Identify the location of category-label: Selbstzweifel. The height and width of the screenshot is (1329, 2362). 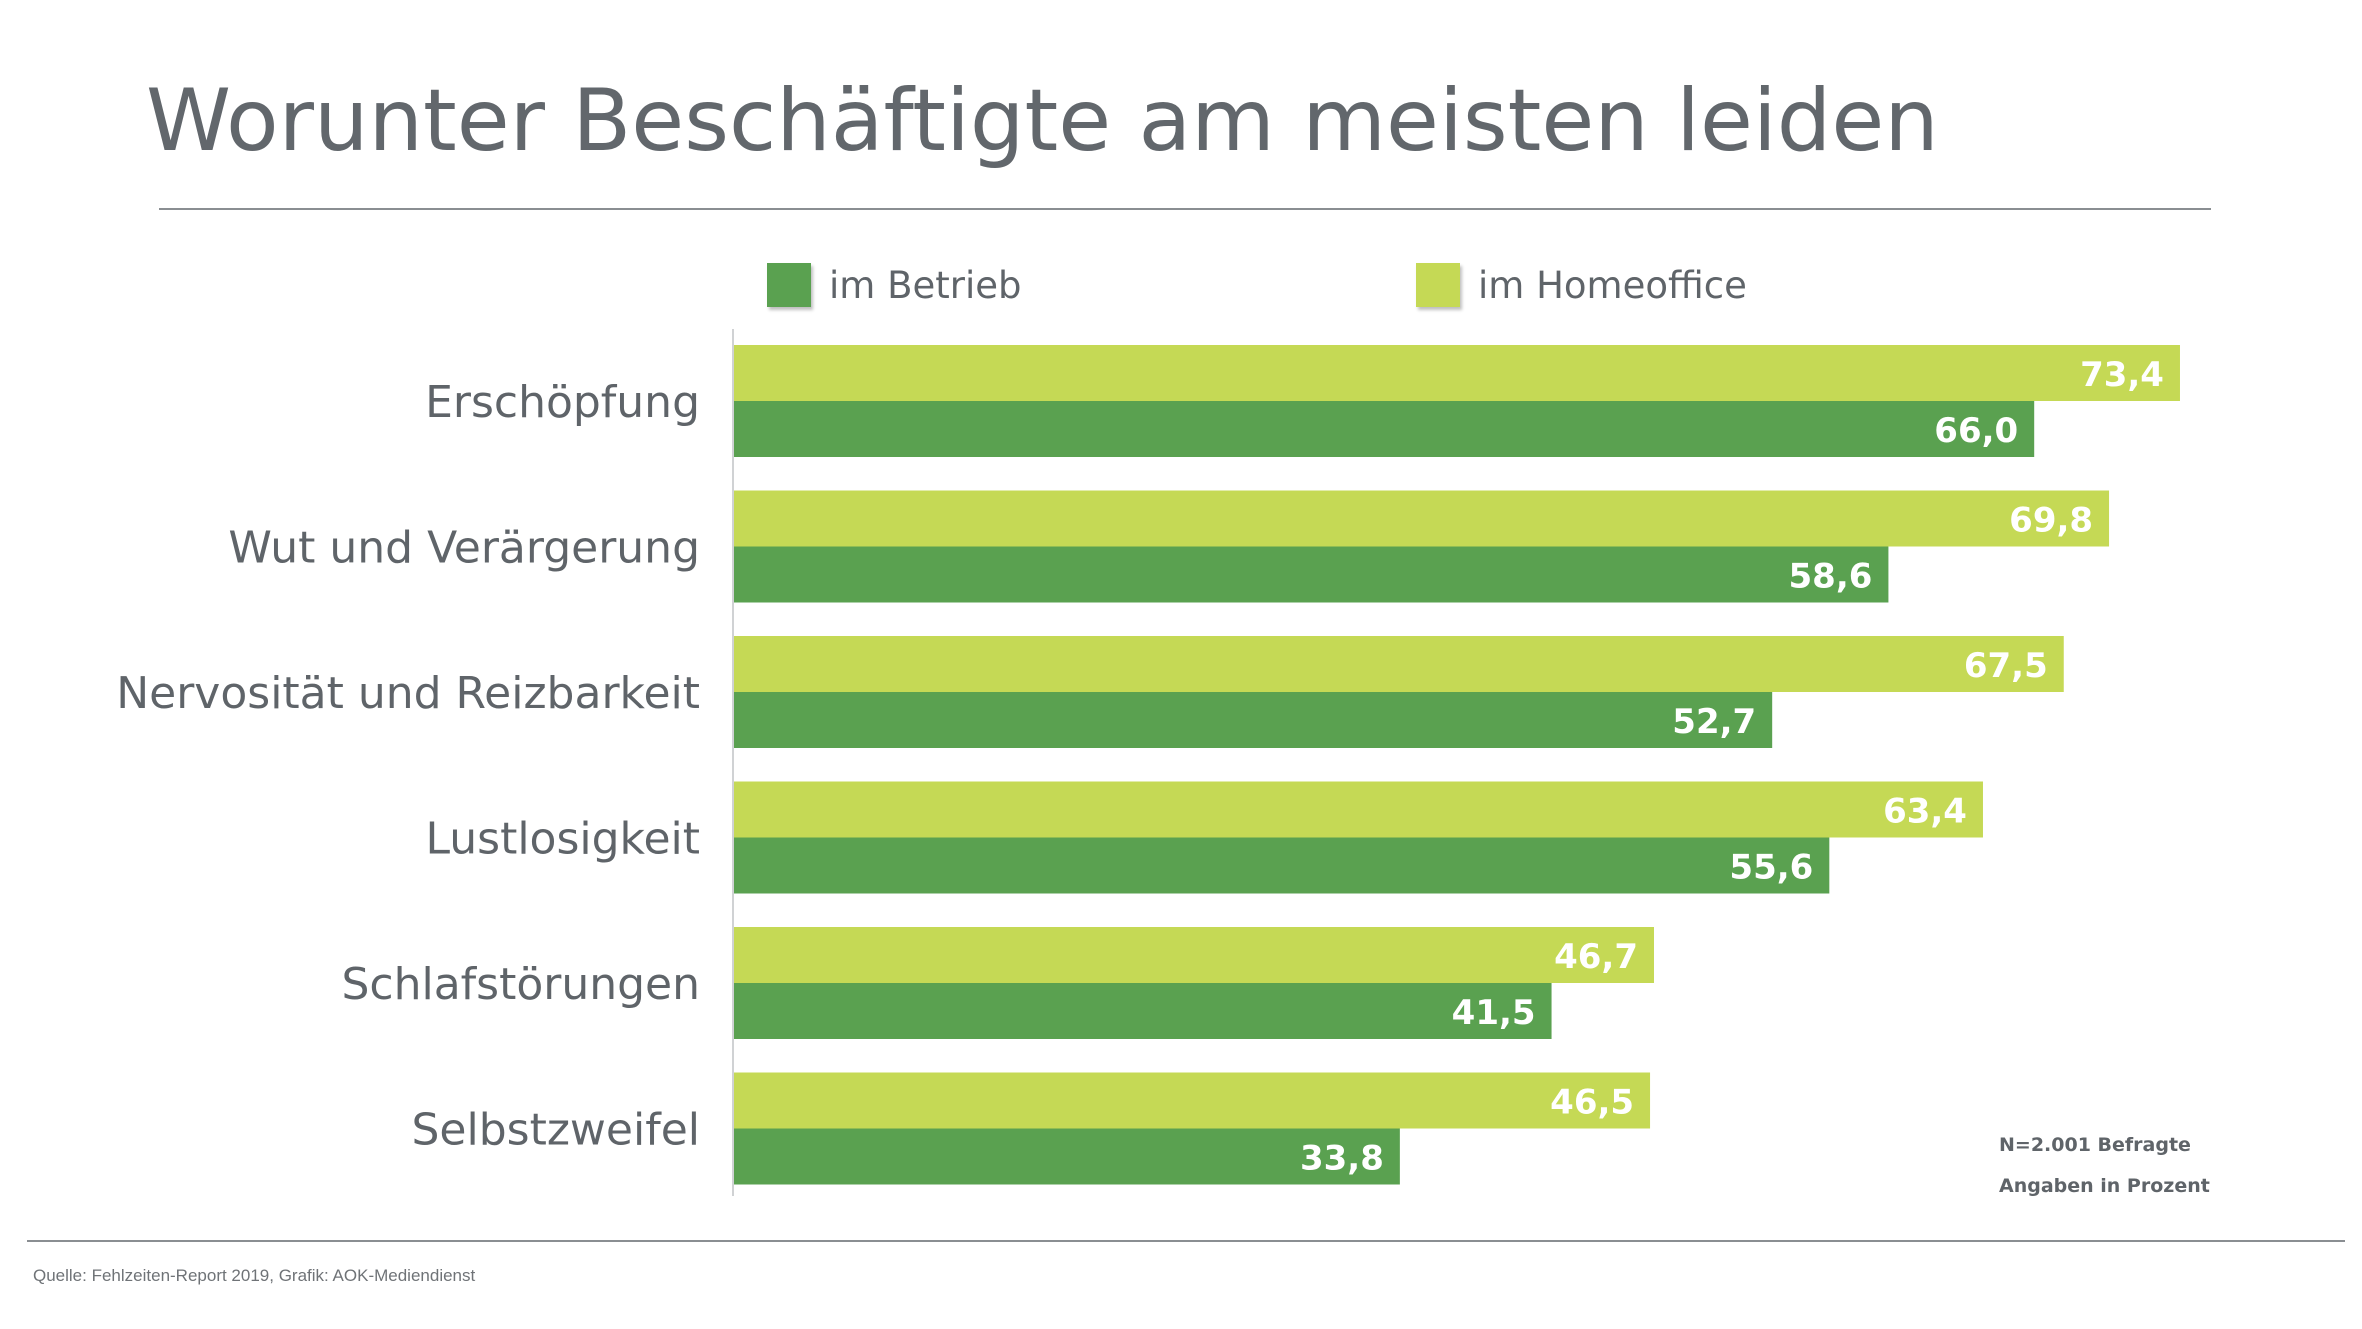
(556, 1130).